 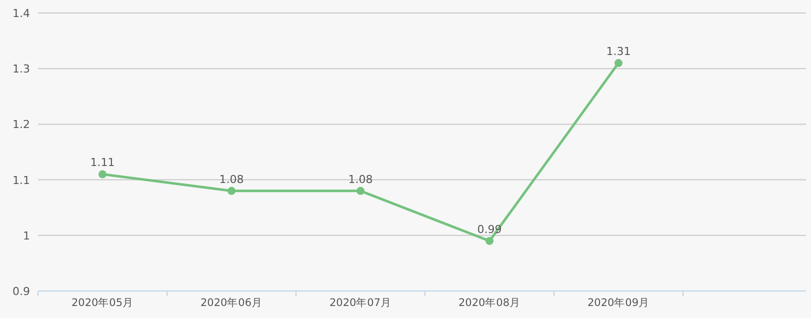 I want to click on data-label: 1.31, so click(x=618, y=51).